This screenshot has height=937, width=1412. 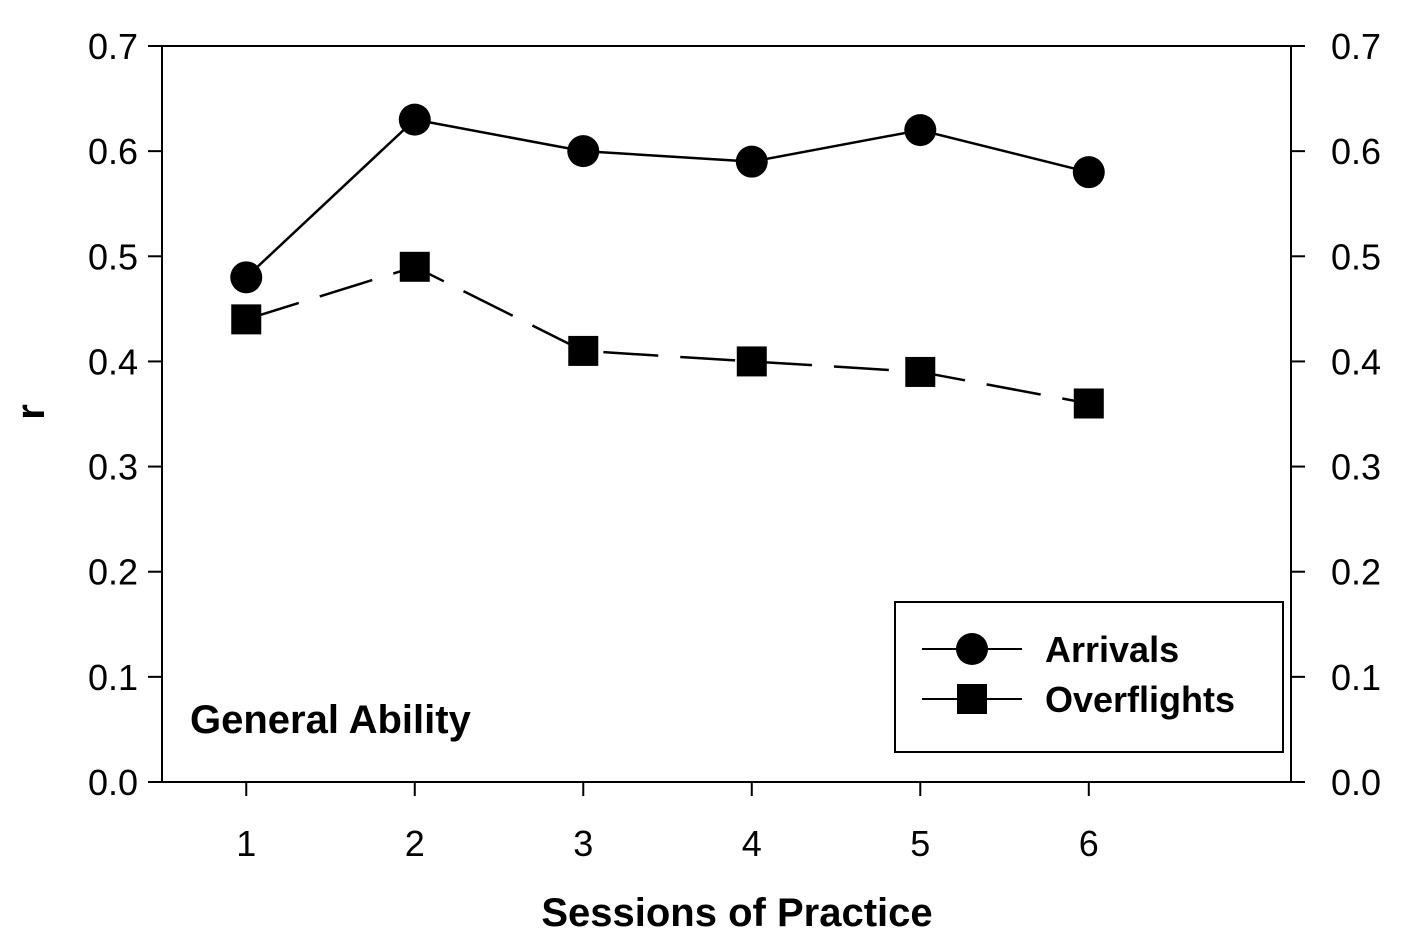 What do you see at coordinates (1356, 572) in the screenshot?
I see `y2-tick-label: 0.2` at bounding box center [1356, 572].